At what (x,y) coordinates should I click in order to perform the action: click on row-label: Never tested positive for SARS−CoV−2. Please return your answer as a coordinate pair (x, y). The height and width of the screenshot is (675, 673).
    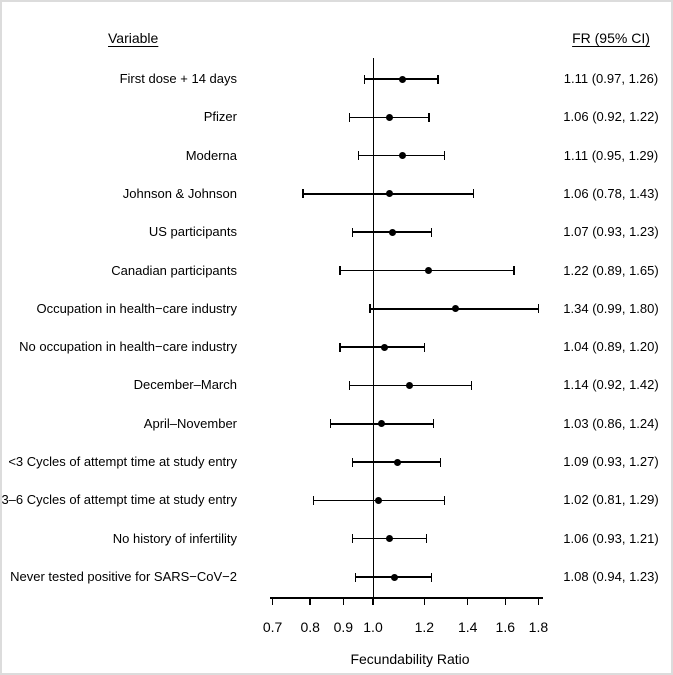
    Looking at the image, I should click on (123, 577).